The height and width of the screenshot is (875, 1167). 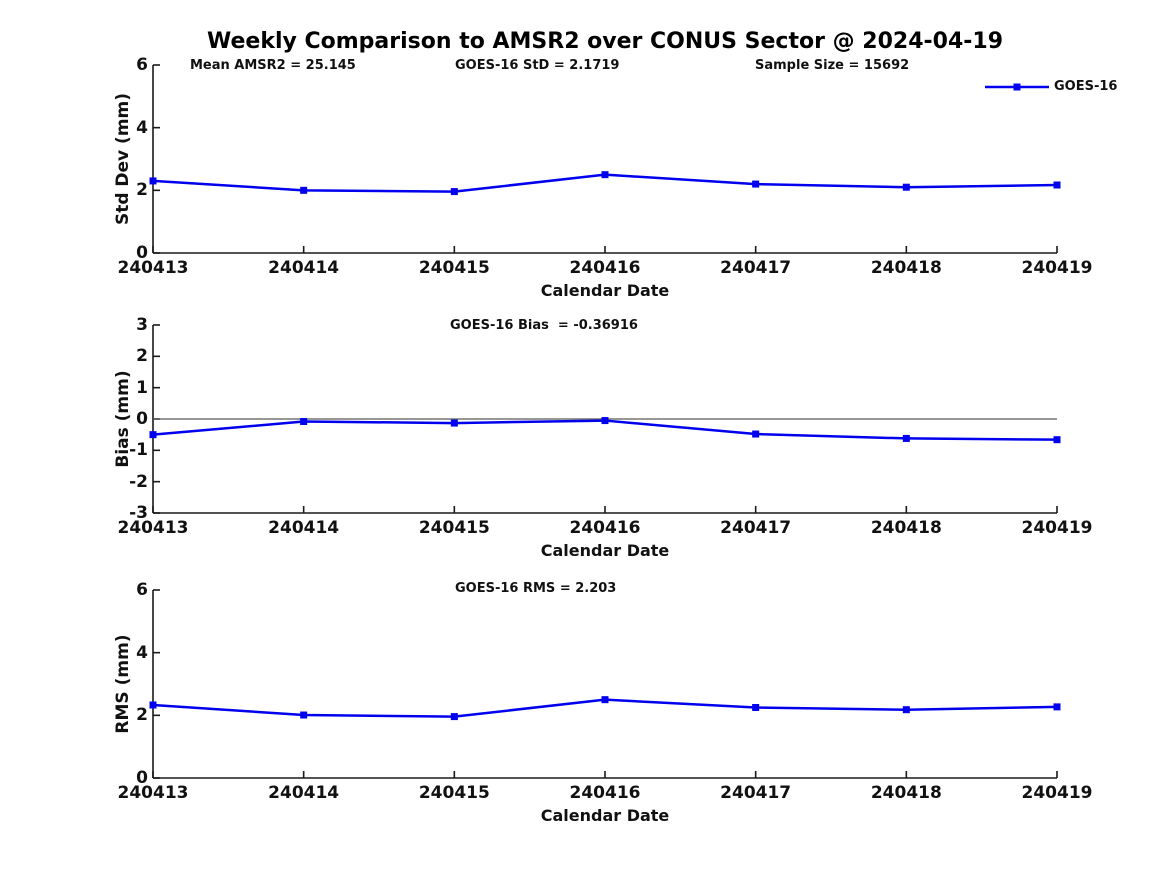 I want to click on x-axis-label-bias: Calendar Date, so click(x=605, y=550).